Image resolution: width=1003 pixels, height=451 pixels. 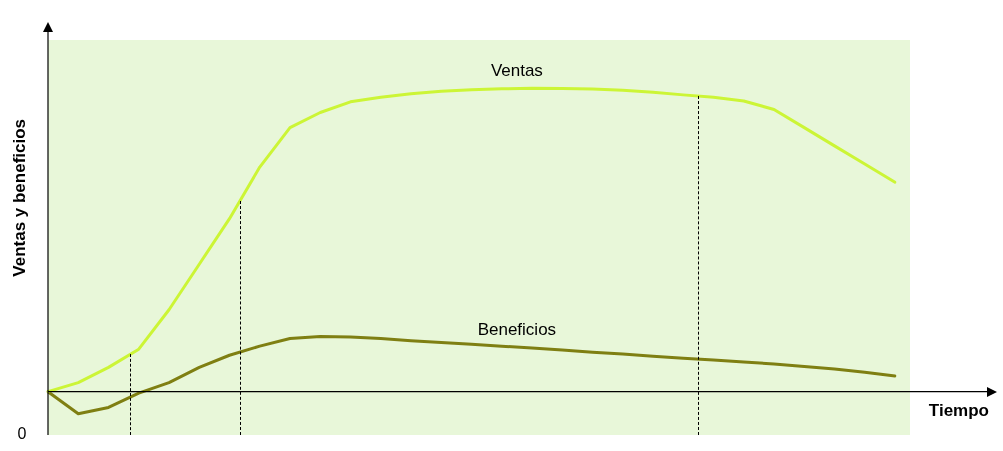 What do you see at coordinates (958, 411) in the screenshot?
I see `x-axis-title: Tiempo` at bounding box center [958, 411].